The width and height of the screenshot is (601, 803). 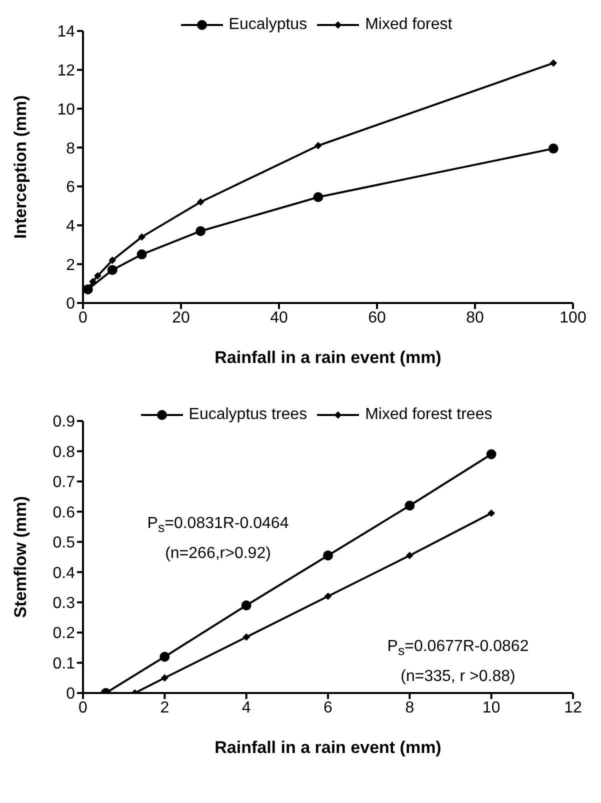 What do you see at coordinates (408, 25) in the screenshot?
I see `legend-label: Mixed forest` at bounding box center [408, 25].